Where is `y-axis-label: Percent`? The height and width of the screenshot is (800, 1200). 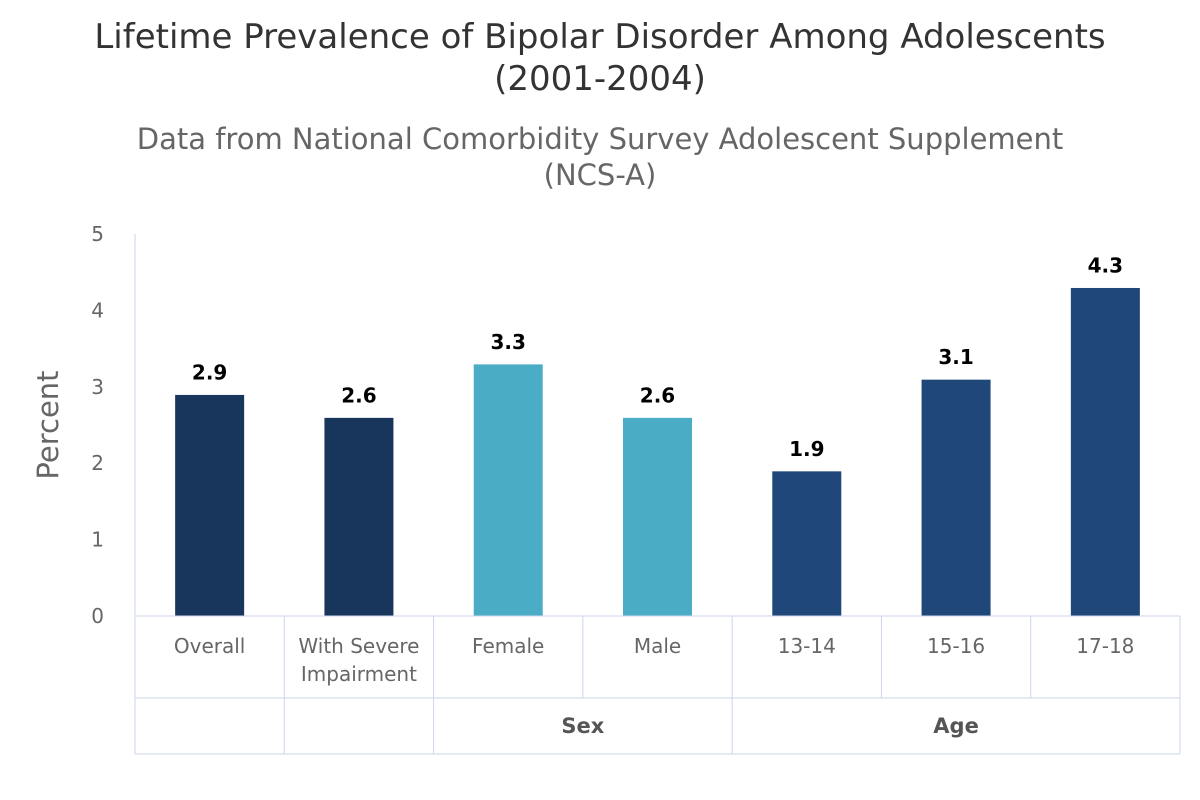 y-axis-label: Percent is located at coordinates (48, 424).